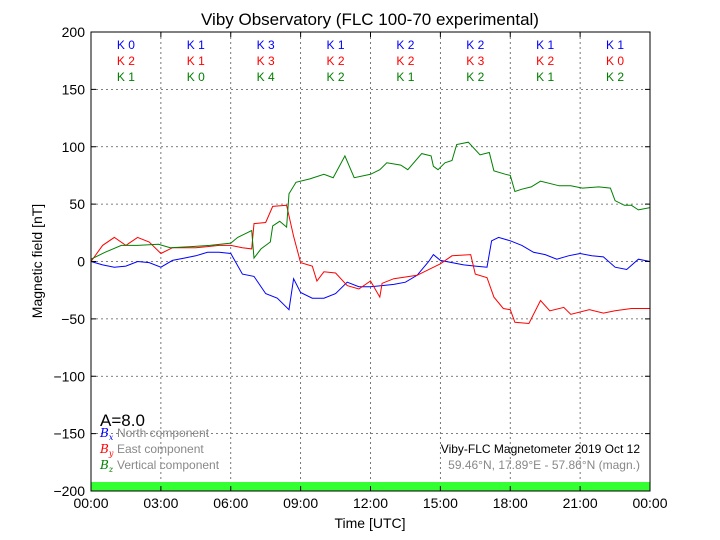 The height and width of the screenshot is (540, 720). Describe the element at coordinates (111, 437) in the screenshot. I see `legend-subscript: x` at that location.